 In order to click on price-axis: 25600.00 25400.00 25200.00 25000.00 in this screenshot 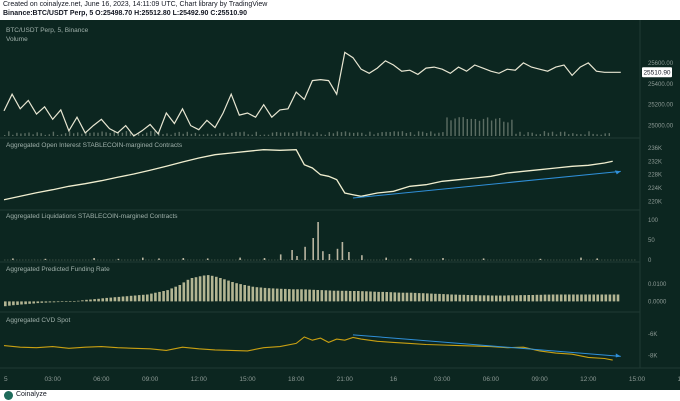, I will do `click(661, 95)`.